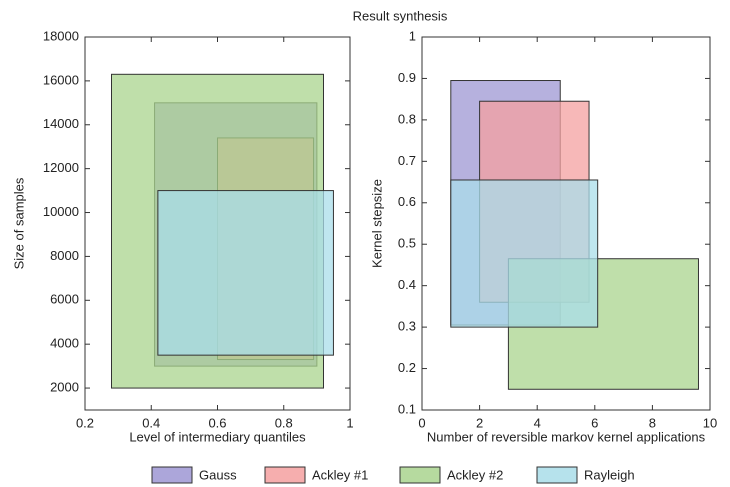  I want to click on y-tick-label: 0.5, so click(407, 243).